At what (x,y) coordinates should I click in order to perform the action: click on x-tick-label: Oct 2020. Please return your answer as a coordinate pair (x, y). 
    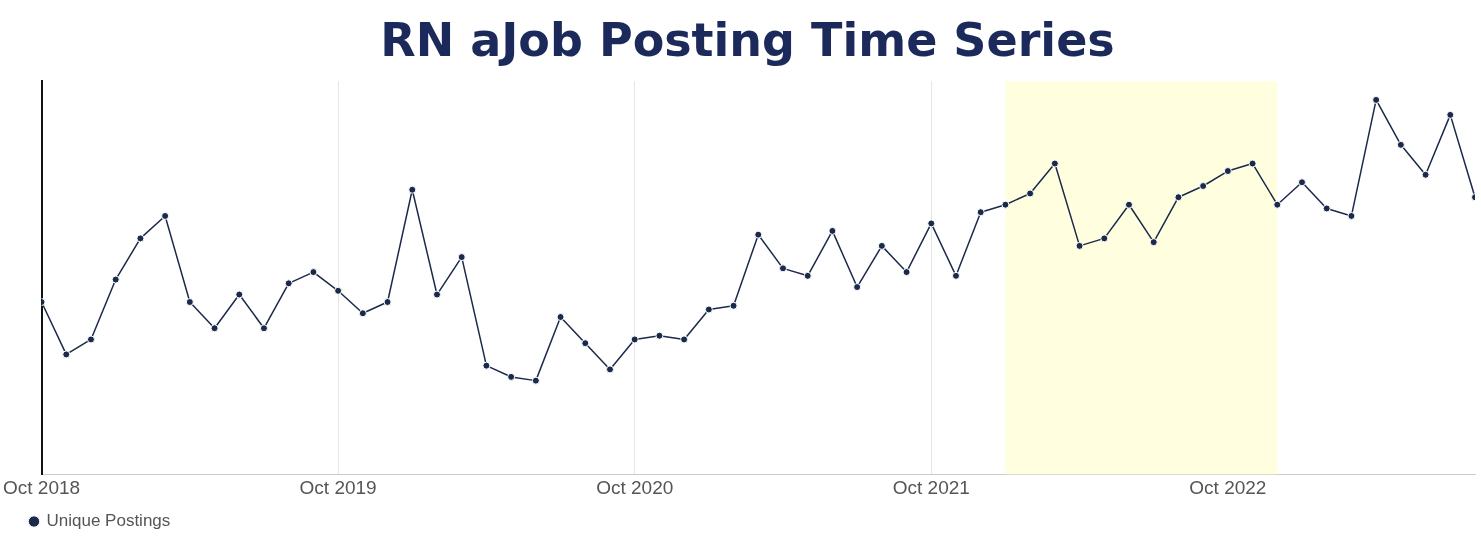
    Looking at the image, I should click on (635, 487).